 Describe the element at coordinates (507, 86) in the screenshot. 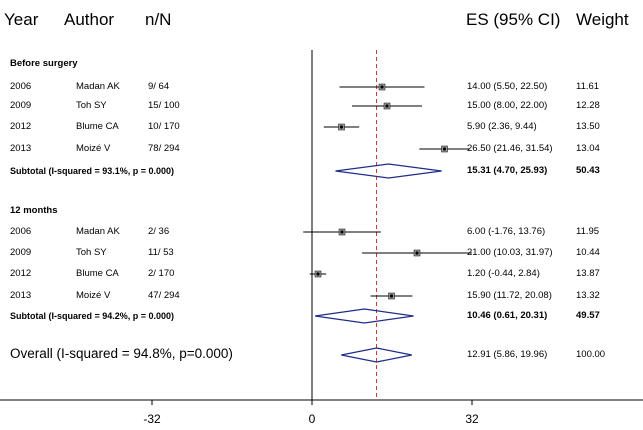

I see `study-es-ci: 14.00 (5.50, 22.50)` at that location.